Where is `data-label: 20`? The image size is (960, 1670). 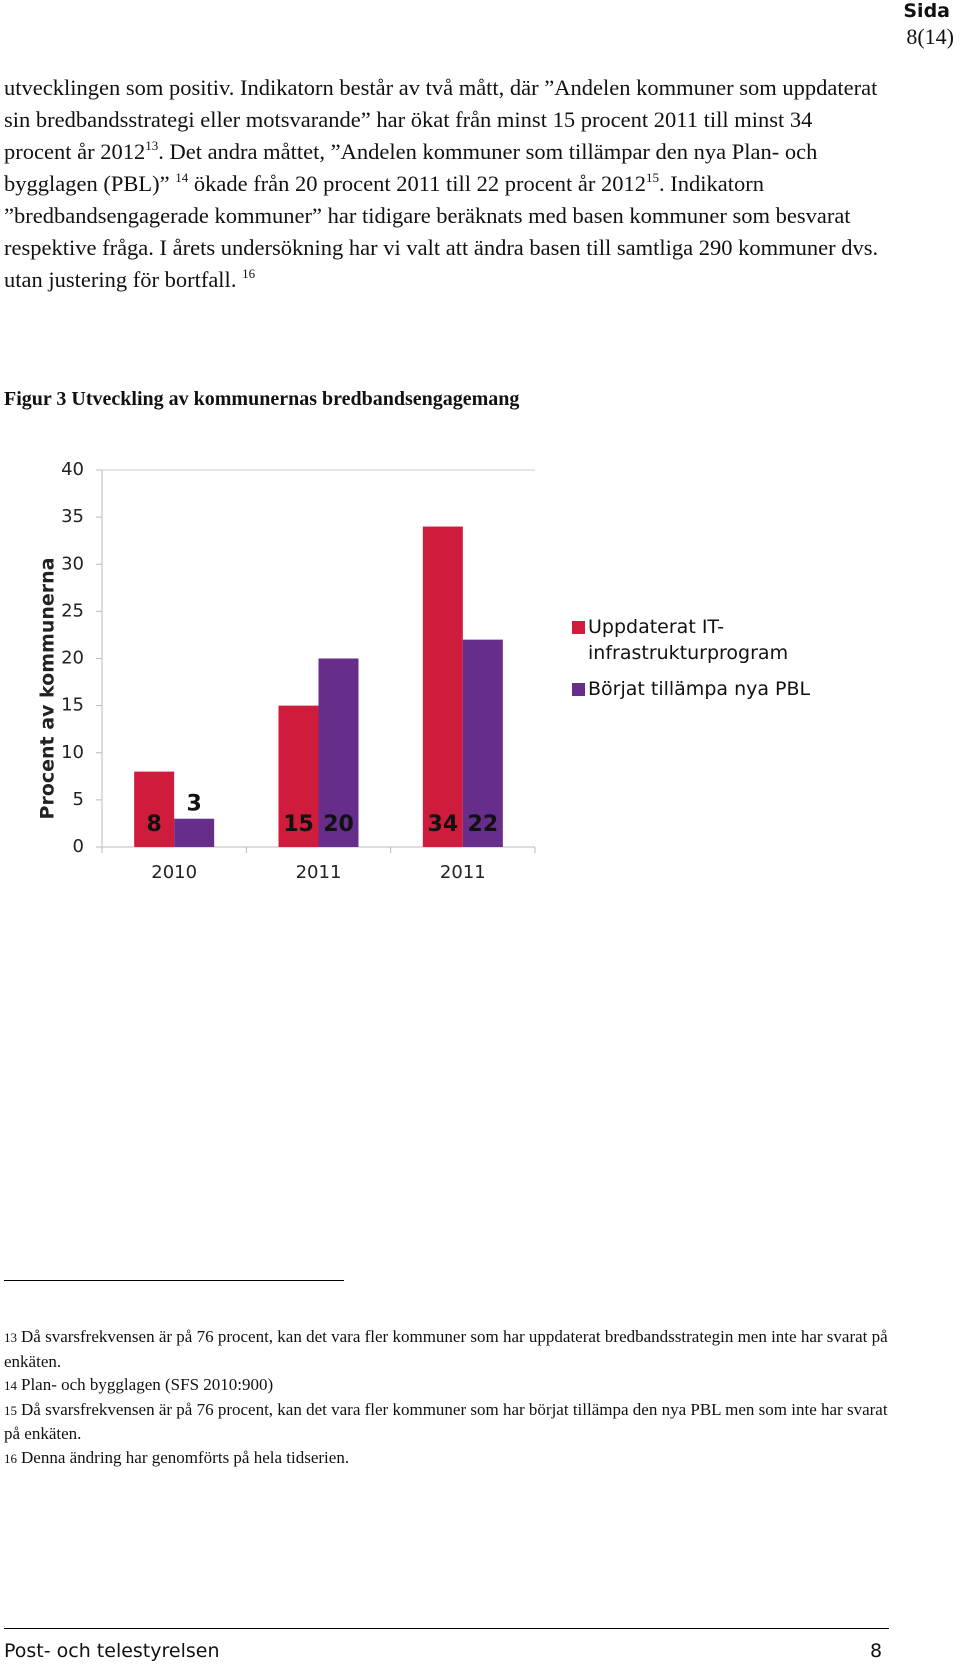 data-label: 20 is located at coordinates (338, 824).